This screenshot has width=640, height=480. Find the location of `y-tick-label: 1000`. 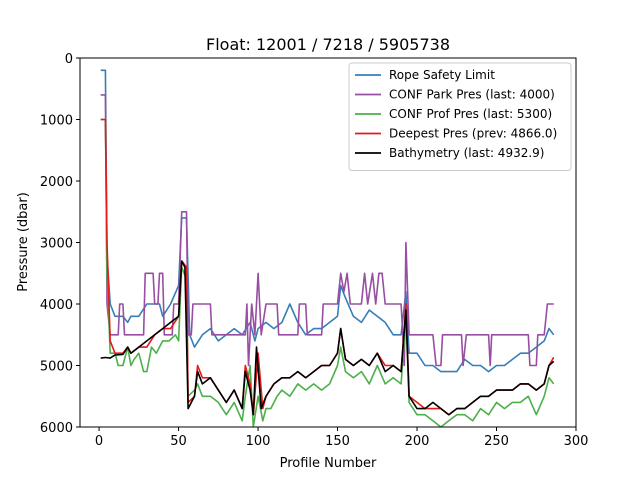

y-tick-label: 1000 is located at coordinates (56, 121).